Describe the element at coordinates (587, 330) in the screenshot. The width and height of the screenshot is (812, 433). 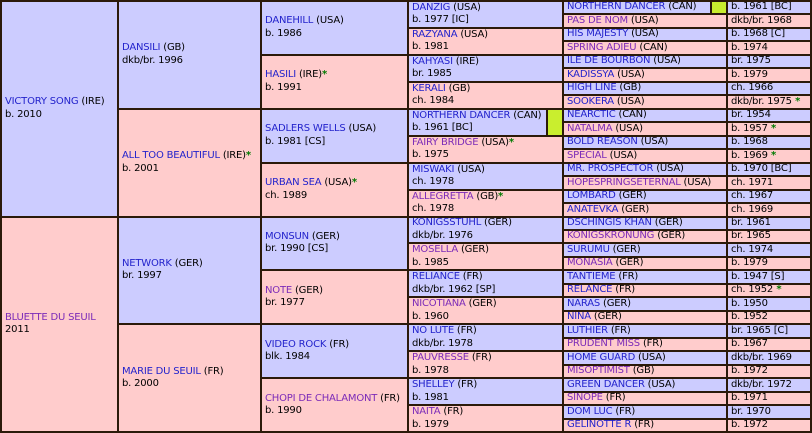
I see `horse-name-link: LUTHIER` at that location.